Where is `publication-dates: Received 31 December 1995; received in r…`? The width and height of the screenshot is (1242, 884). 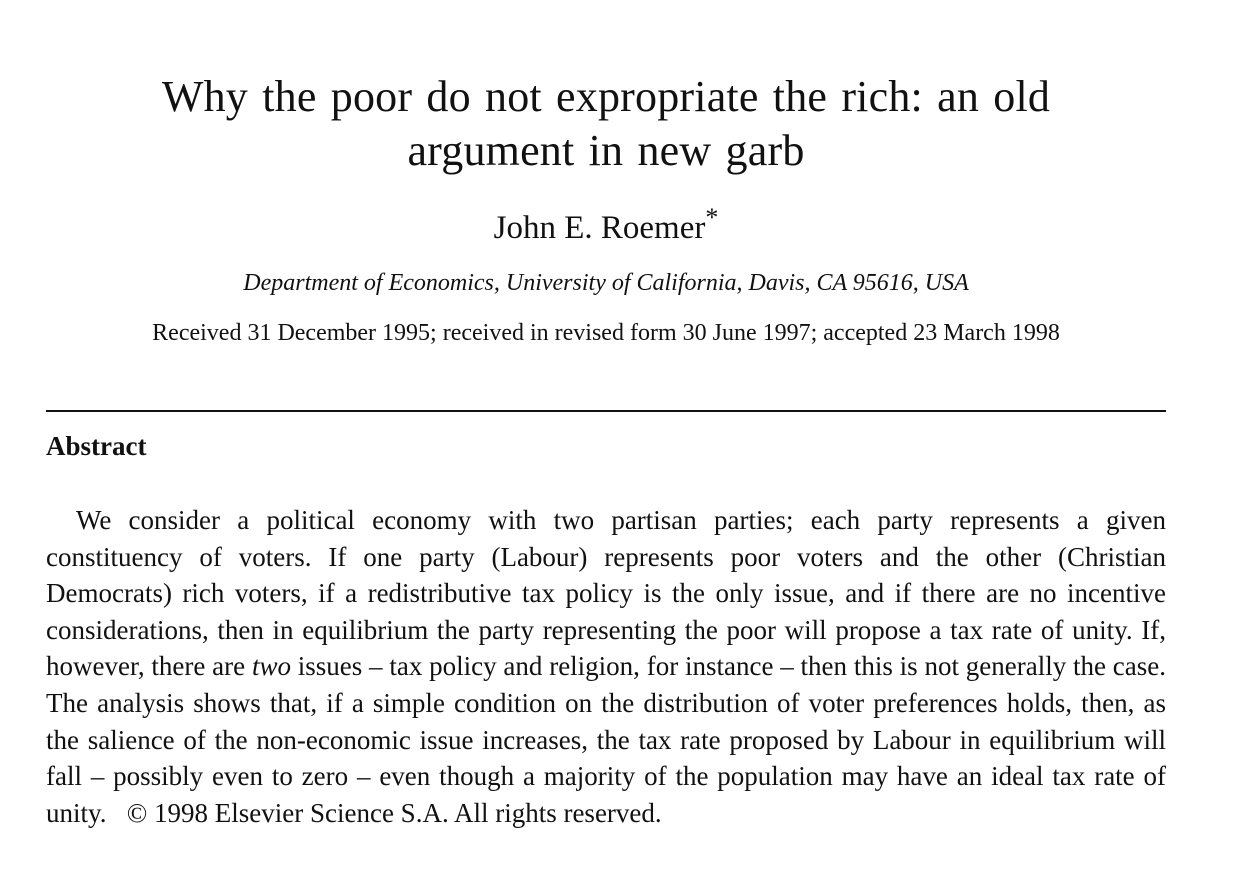
publication-dates: Received 31 December 1995; received in r… is located at coordinates (606, 333).